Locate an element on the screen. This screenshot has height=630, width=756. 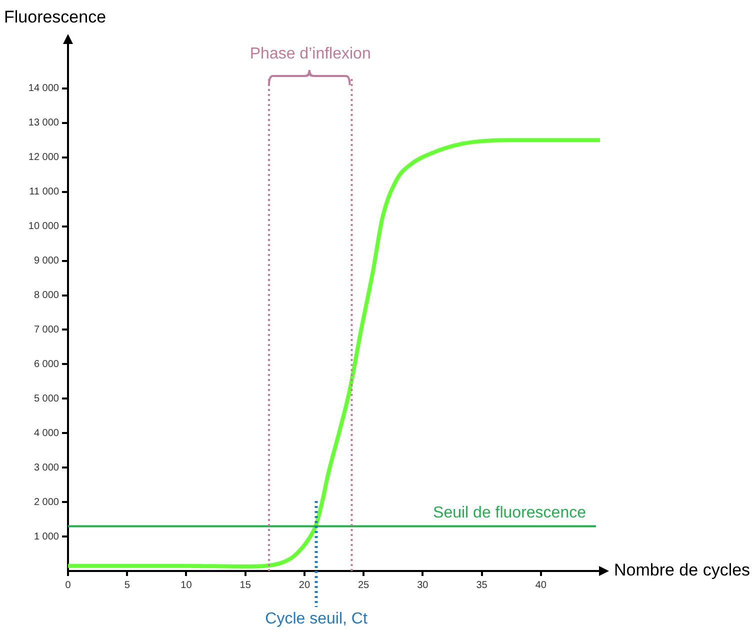
x-tick-label: 15 is located at coordinates (246, 585).